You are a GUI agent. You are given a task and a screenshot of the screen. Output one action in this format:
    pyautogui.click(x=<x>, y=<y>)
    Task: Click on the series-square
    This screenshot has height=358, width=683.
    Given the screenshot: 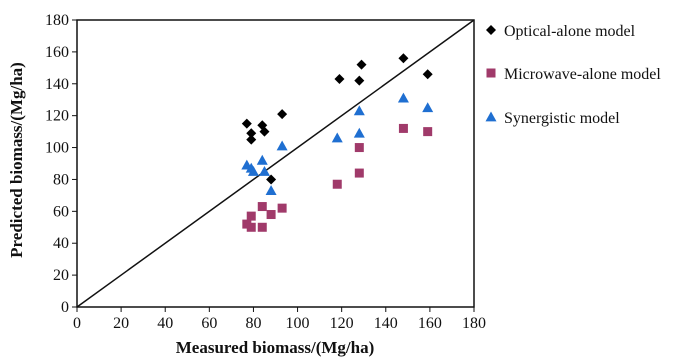 What is the action you would take?
    pyautogui.click(x=337, y=177)
    